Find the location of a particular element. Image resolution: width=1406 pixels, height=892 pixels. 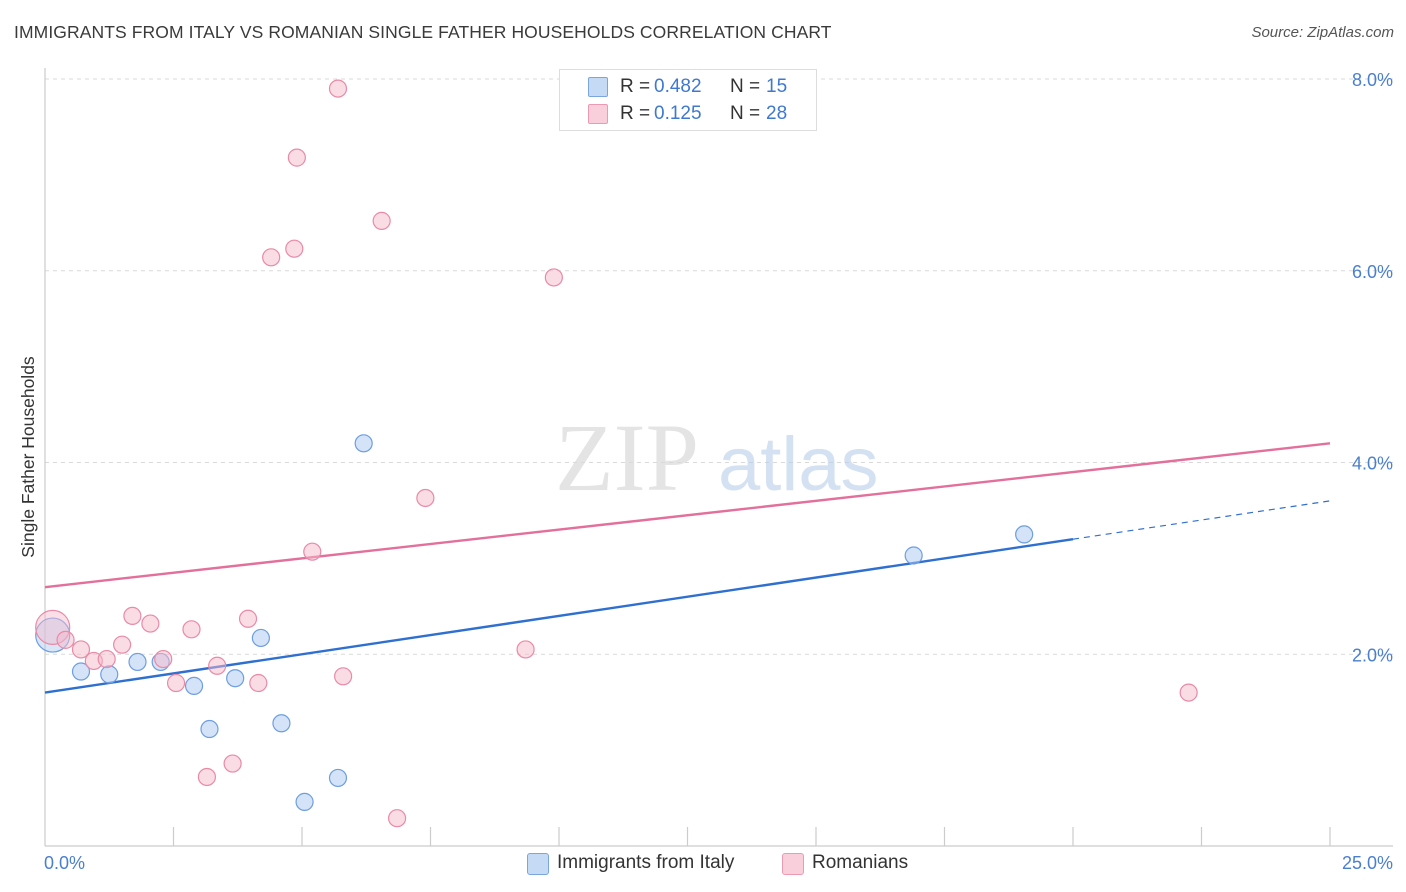

y-tick-label: 4.0% is located at coordinates (1372, 464).